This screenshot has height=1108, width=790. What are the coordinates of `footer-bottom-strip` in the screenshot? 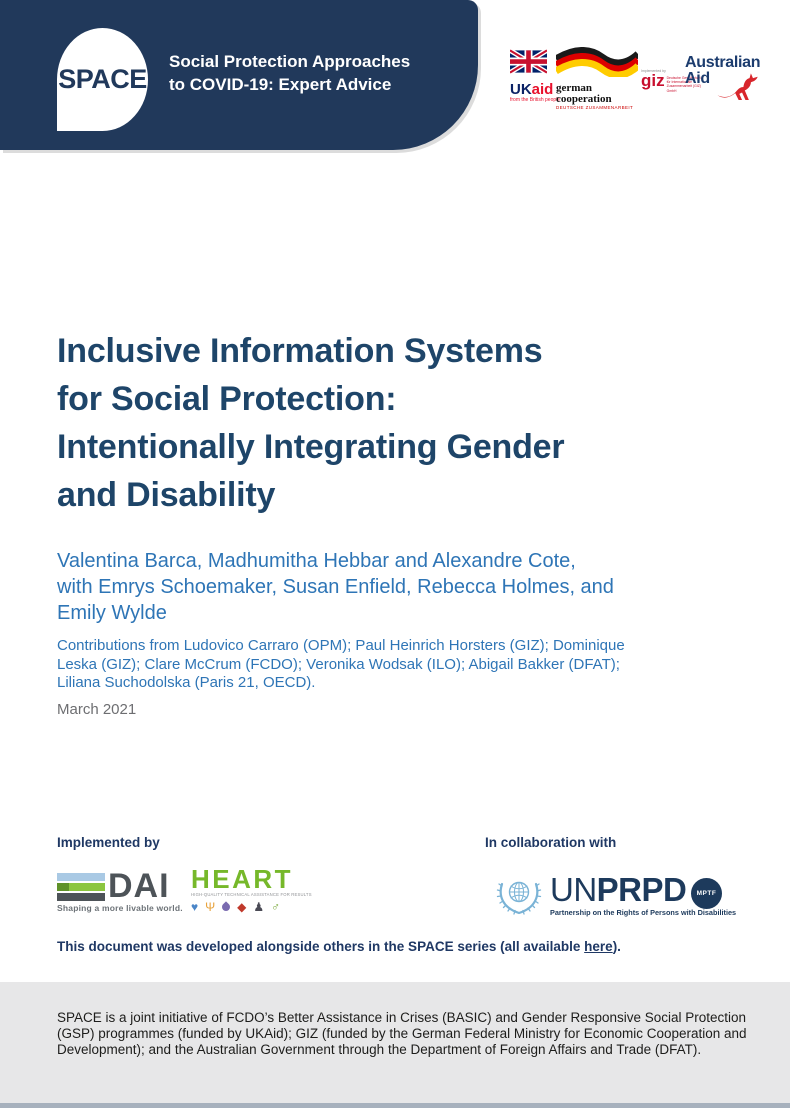 It's located at (395, 1105).